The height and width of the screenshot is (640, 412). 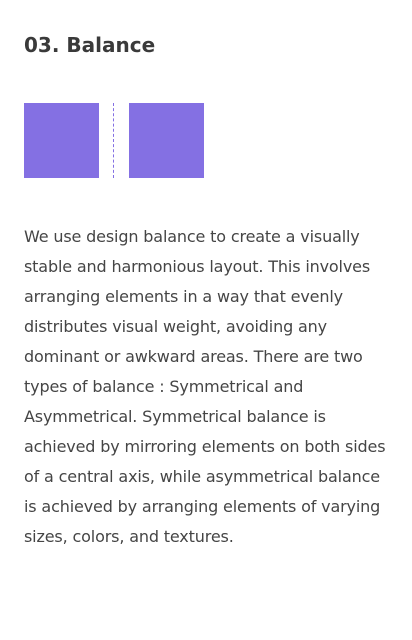 I want to click on left-square, so click(x=61, y=140).